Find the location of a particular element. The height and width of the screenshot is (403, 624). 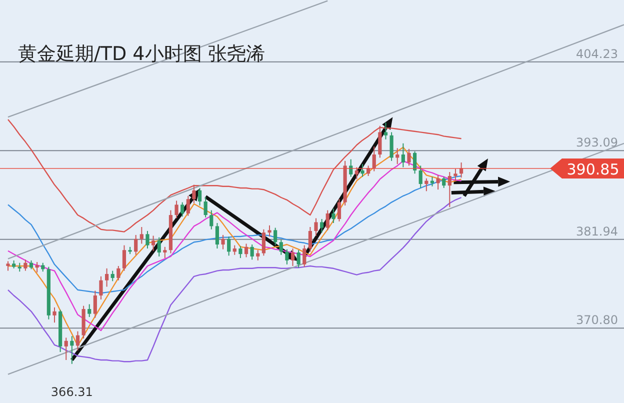

ref-line-label: 390.85 is located at coordinates (593, 169).